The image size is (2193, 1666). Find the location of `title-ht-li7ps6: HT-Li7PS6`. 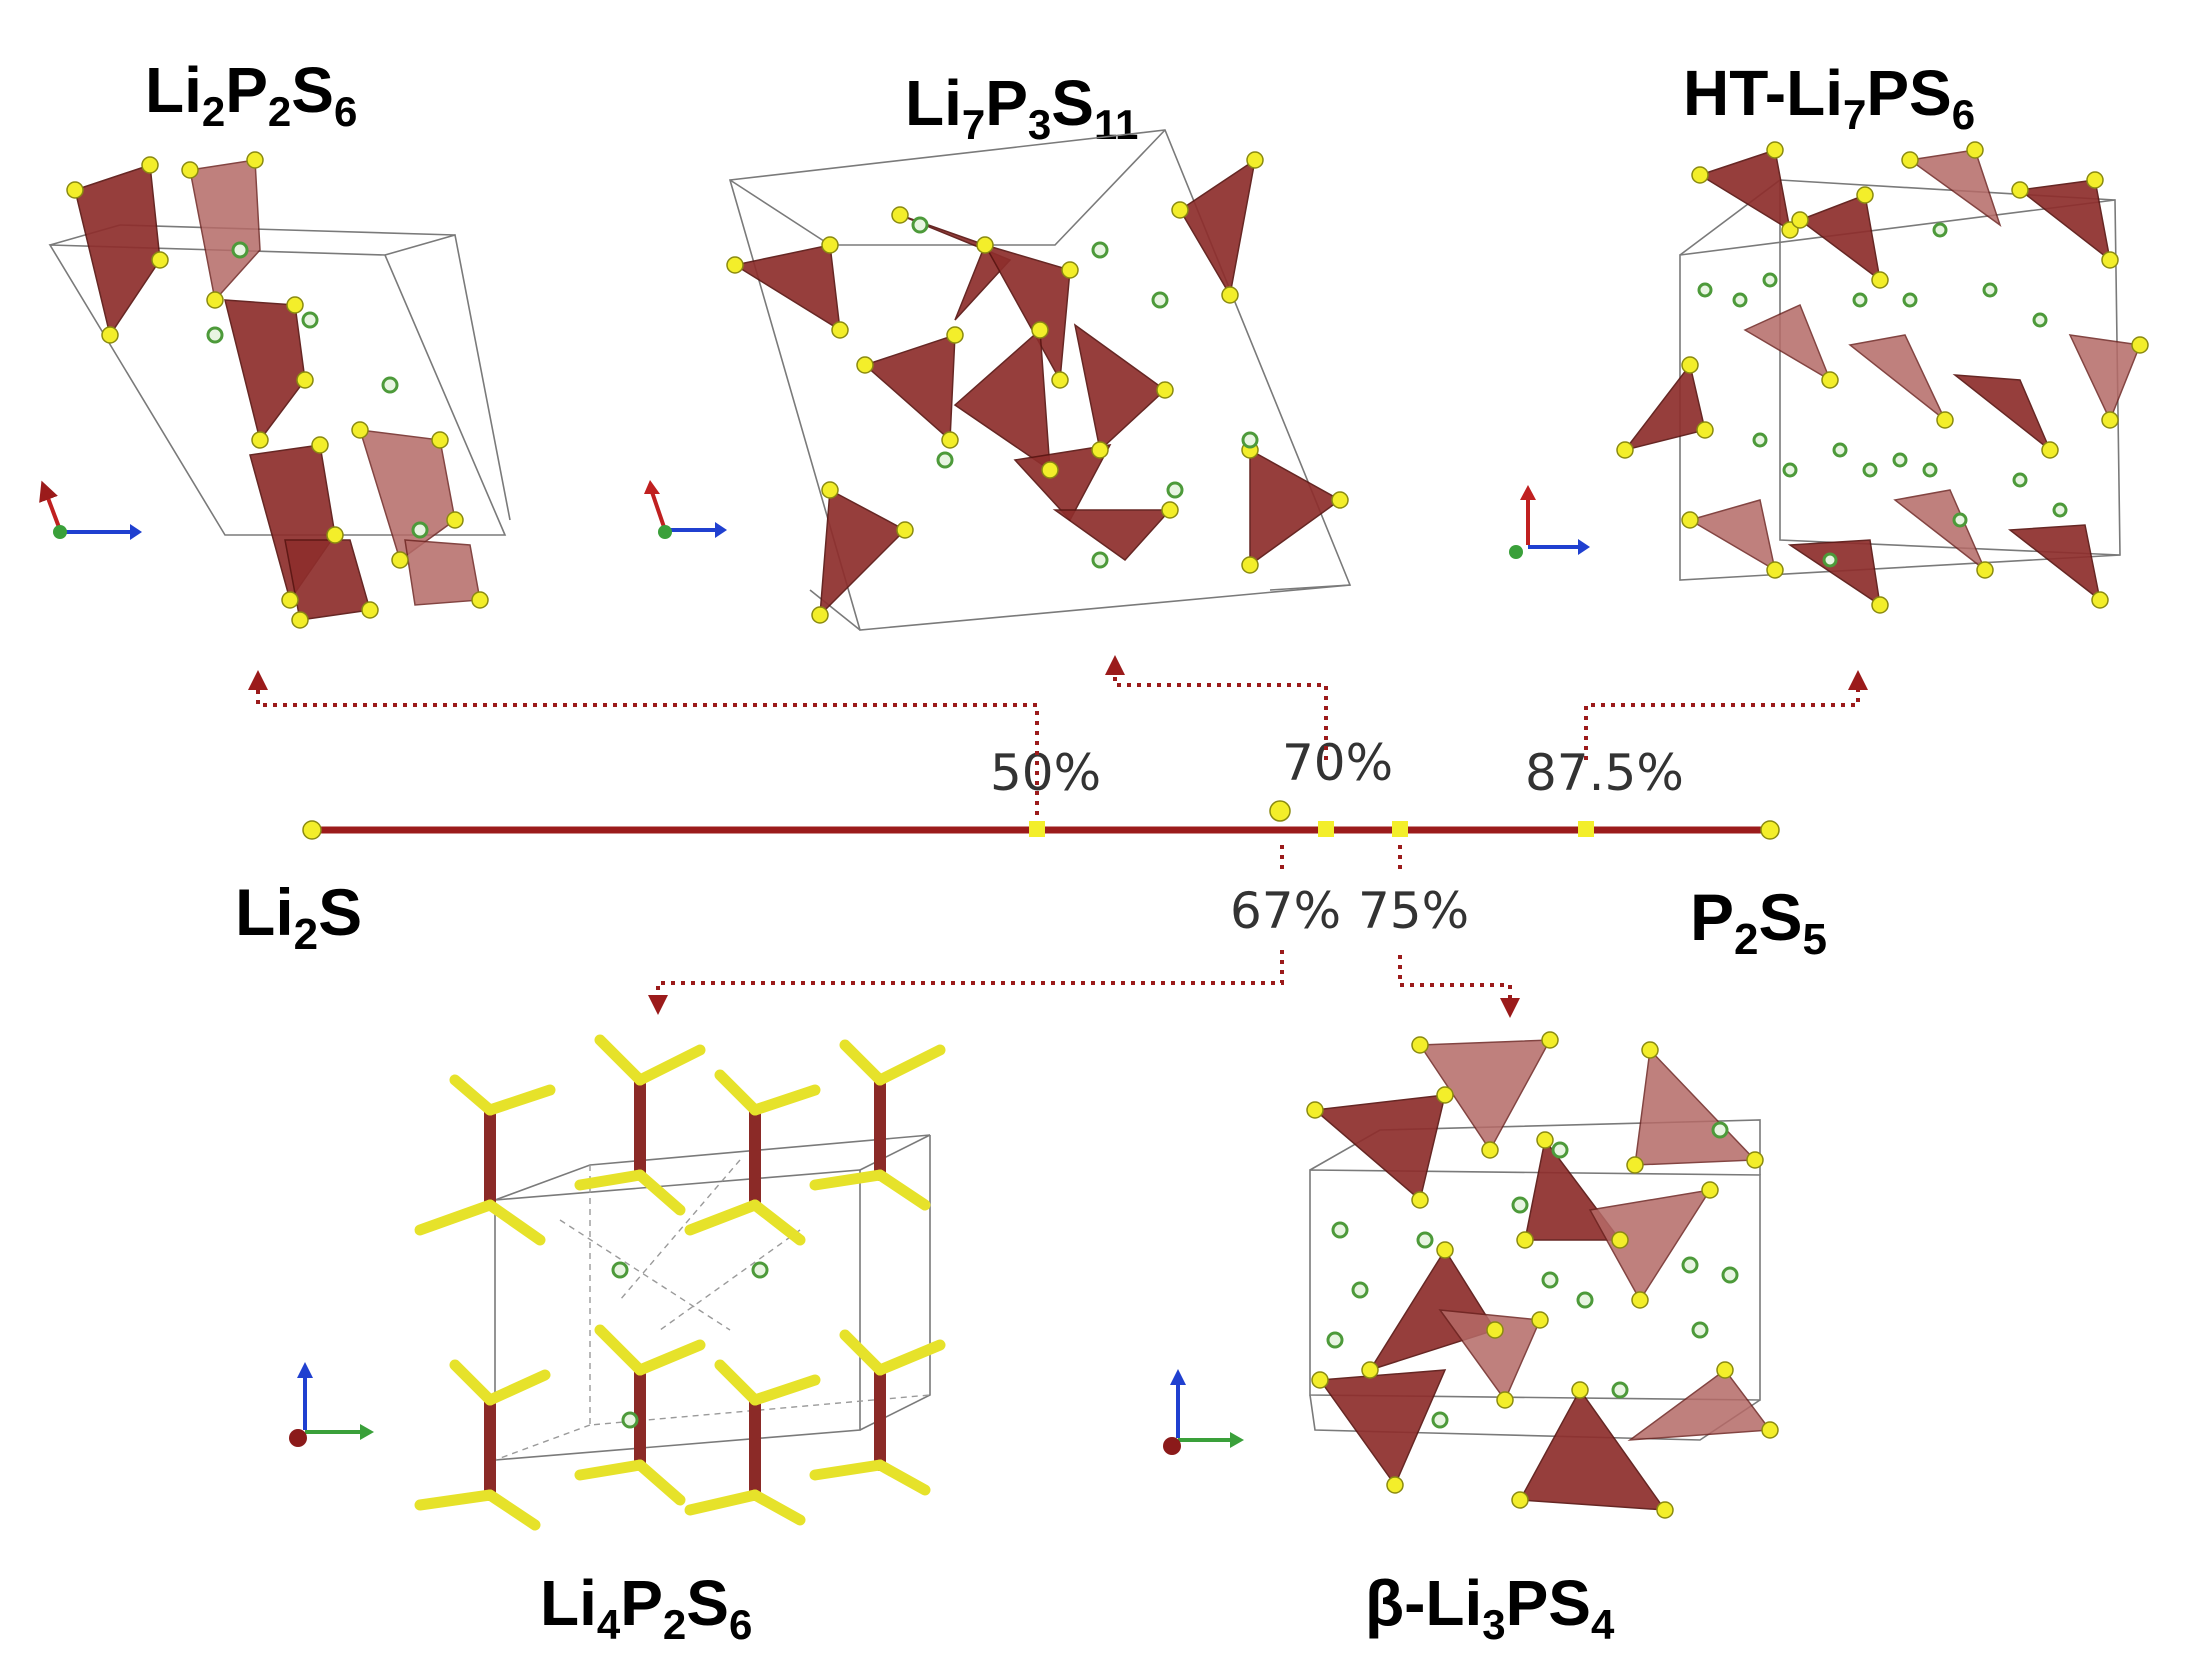

title-ht-li7ps6: HT-Li7PS6 is located at coordinates (1829, 97).